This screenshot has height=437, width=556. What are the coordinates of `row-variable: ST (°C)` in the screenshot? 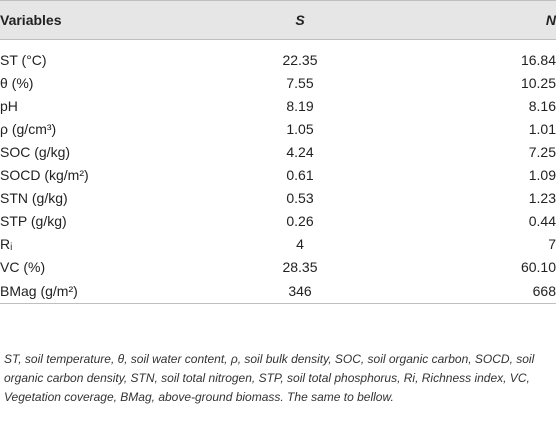 It's located at (23, 59).